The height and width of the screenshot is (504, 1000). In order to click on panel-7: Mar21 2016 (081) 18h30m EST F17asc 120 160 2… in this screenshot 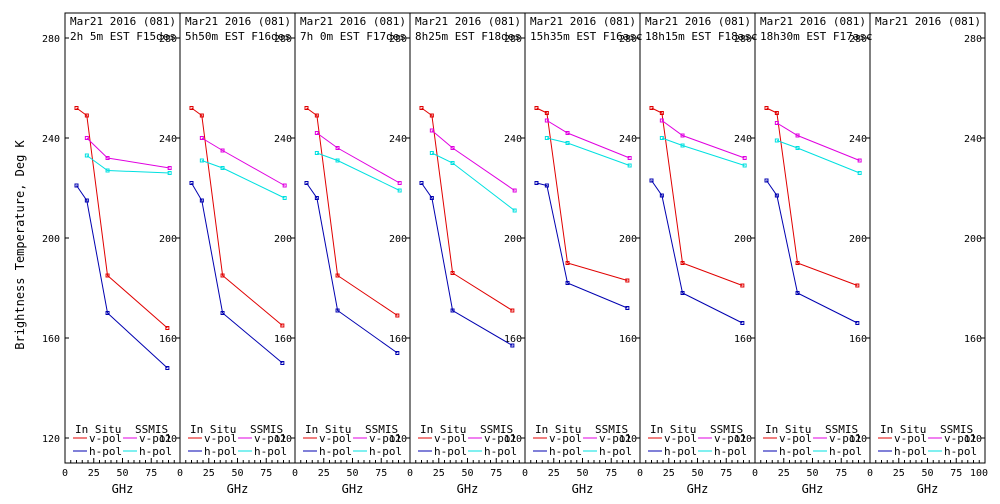, I will do `click(812, 254)`.